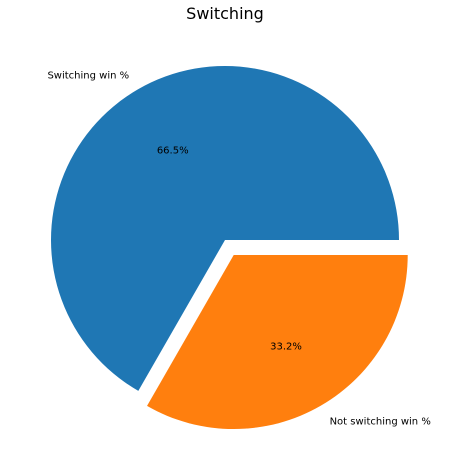 This screenshot has width=449, height=467. I want to click on pie-pct-label: 33.2%, so click(286, 346).